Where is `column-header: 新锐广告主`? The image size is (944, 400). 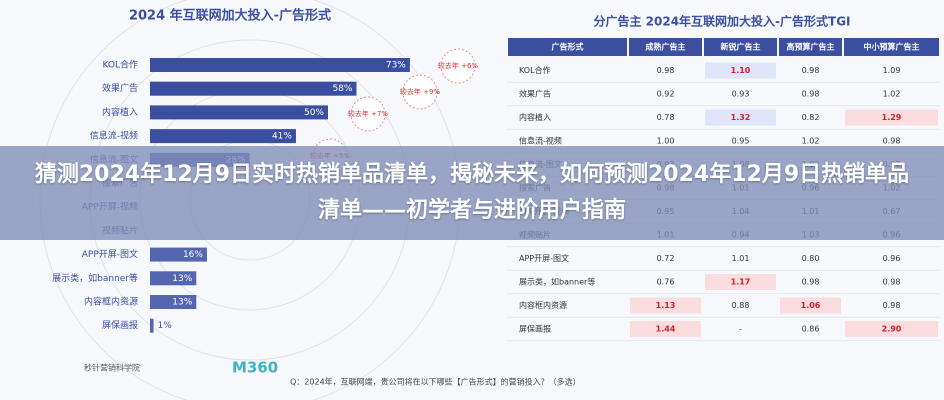 column-header: 新锐广告主 is located at coordinates (741, 47).